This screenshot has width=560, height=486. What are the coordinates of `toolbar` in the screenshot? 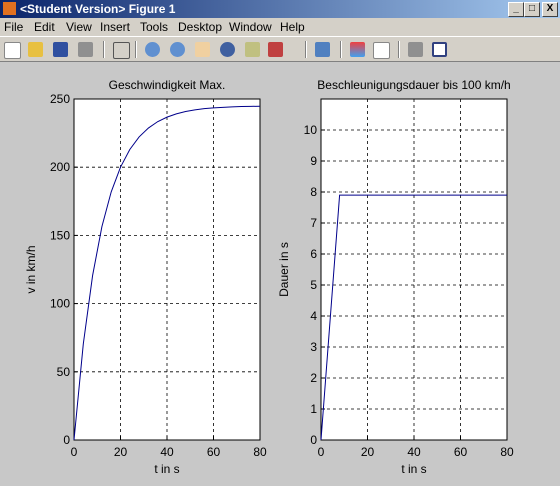 It's located at (280, 49).